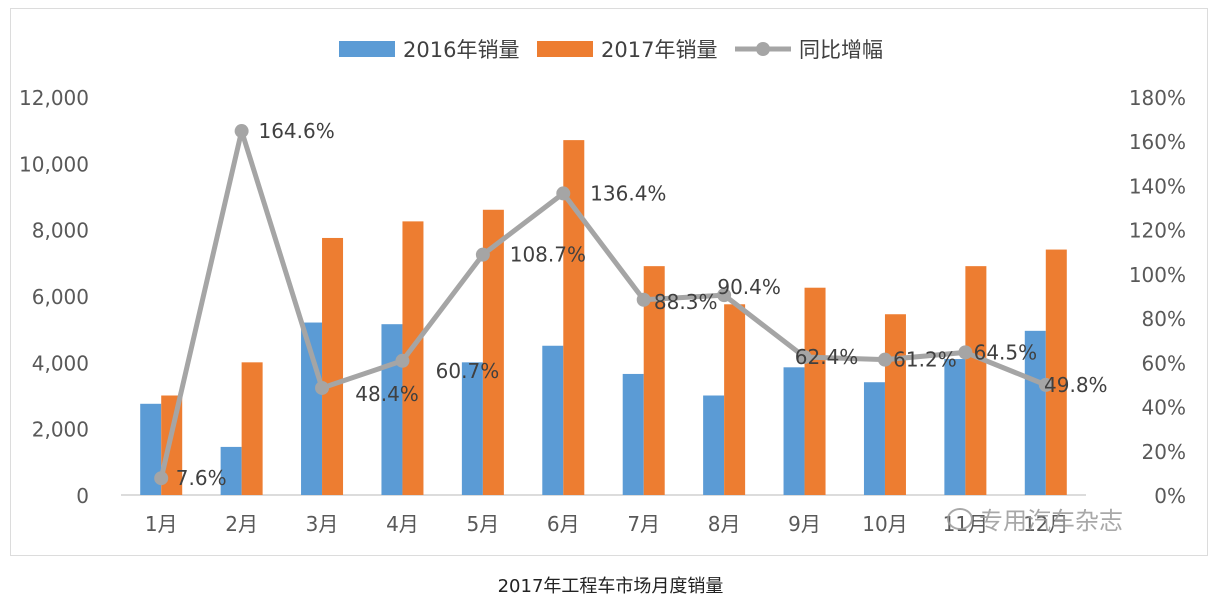 The height and width of the screenshot is (601, 1221). I want to click on line-data-label: 61.2%, so click(925, 360).